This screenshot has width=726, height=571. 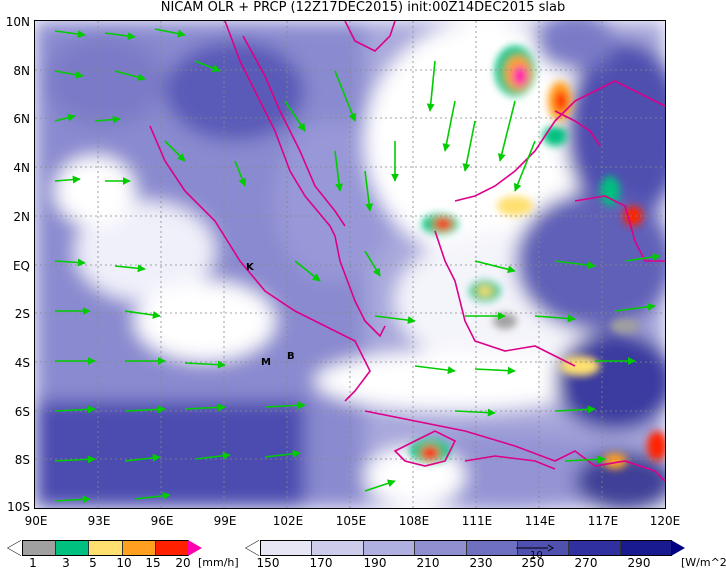 I want to click on olr-colorbar-right-arrow, so click(x=678, y=548).